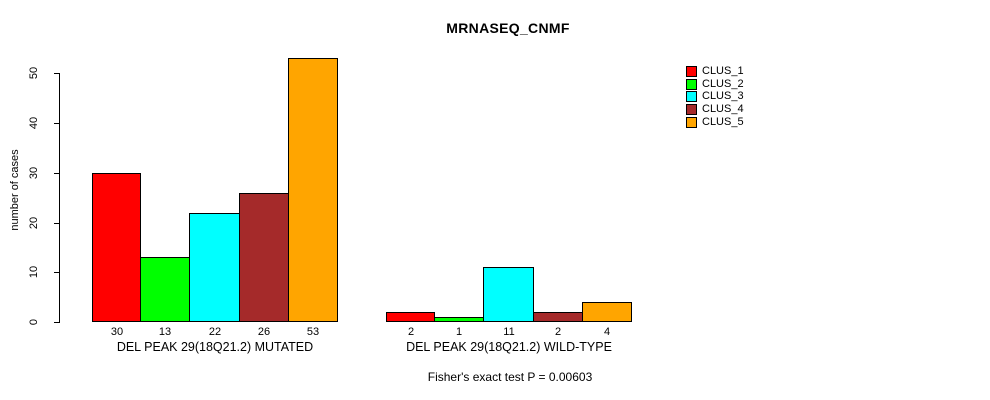 Image resolution: width=990 pixels, height=400 pixels. What do you see at coordinates (165, 332) in the screenshot?
I see `bar-value-label: 13` at bounding box center [165, 332].